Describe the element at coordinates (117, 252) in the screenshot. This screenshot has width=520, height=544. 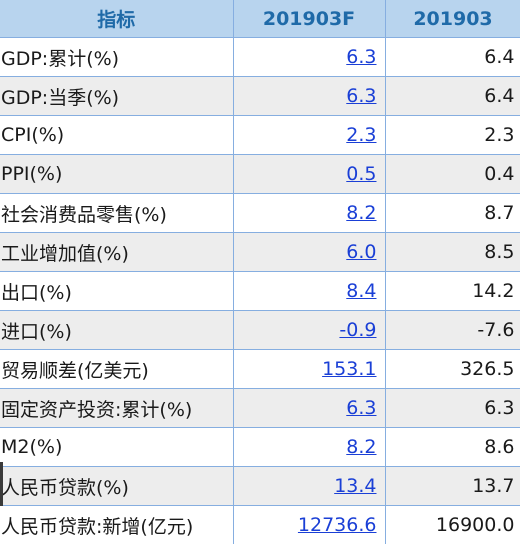
I see `indicator-name: 工业增加值(%)` at that location.